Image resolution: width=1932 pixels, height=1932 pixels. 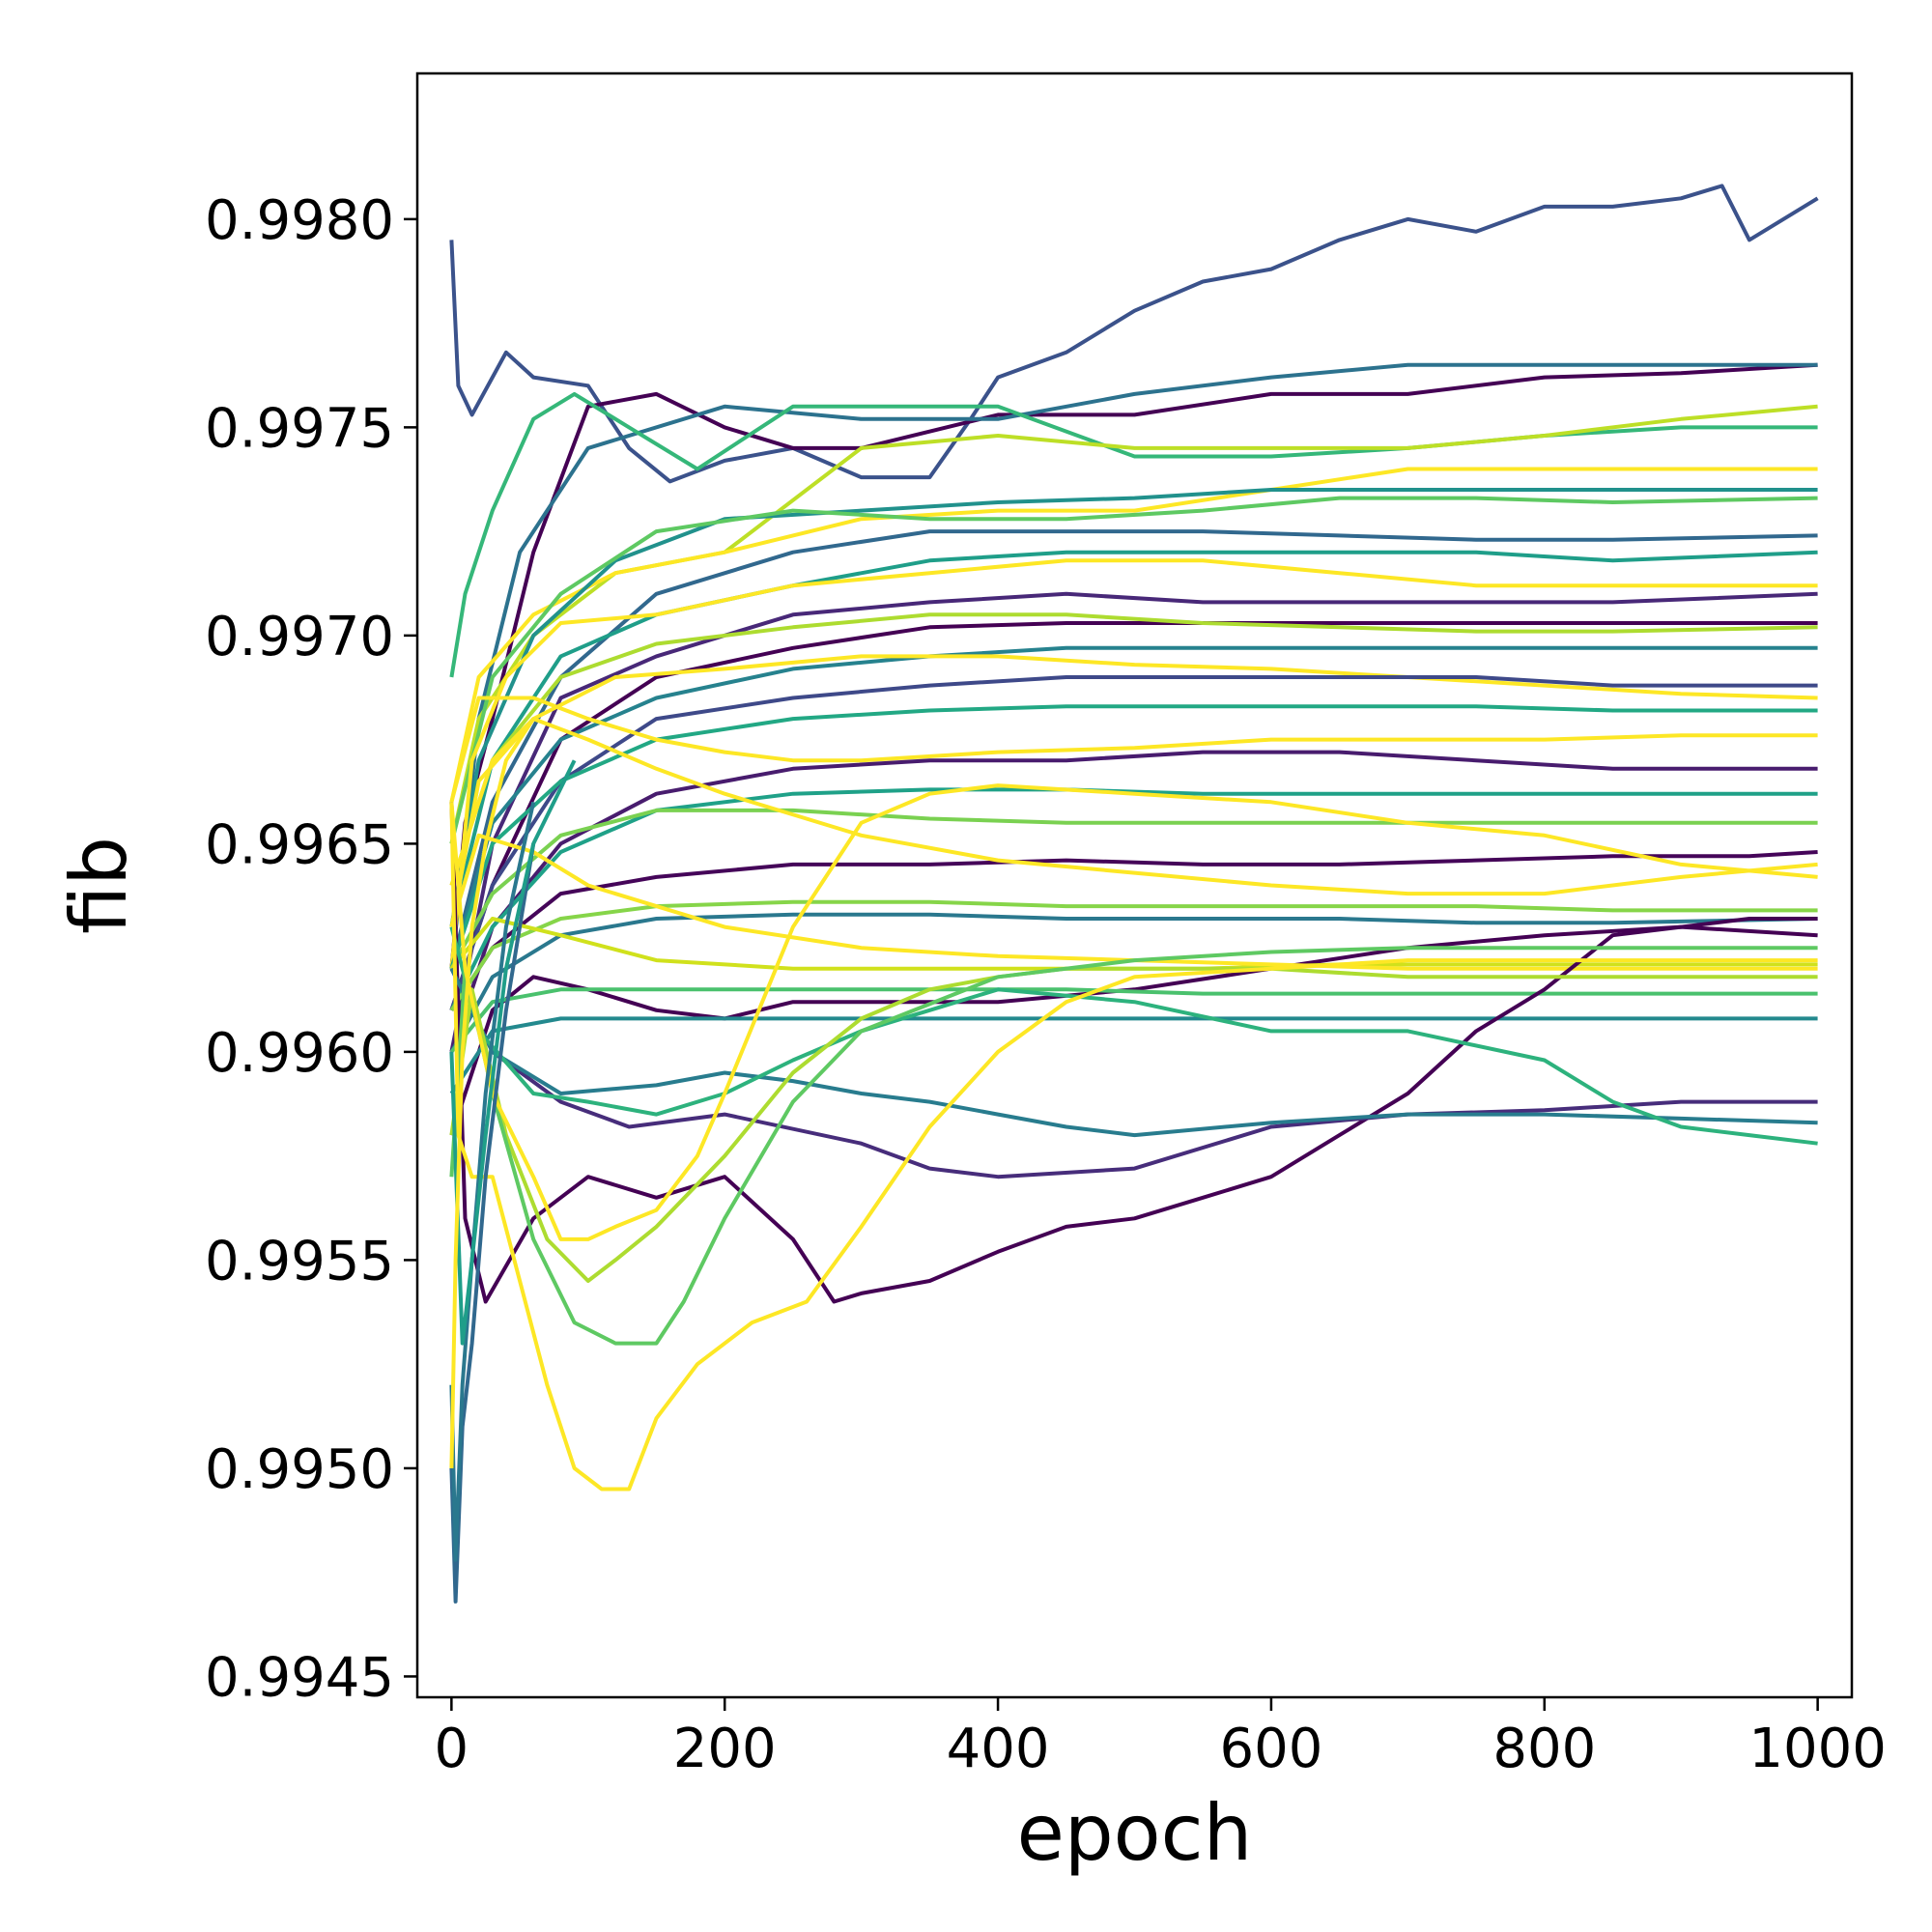 What do you see at coordinates (1161, 1738) in the screenshot?
I see `x-axis: 0 200 400 600 800 1000` at bounding box center [1161, 1738].